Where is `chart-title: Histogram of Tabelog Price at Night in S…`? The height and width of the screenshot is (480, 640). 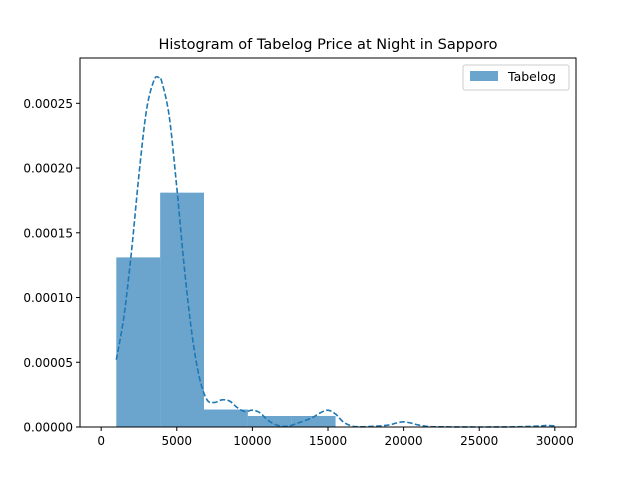
chart-title: Histogram of Tabelog Price at Night in S… is located at coordinates (327, 45).